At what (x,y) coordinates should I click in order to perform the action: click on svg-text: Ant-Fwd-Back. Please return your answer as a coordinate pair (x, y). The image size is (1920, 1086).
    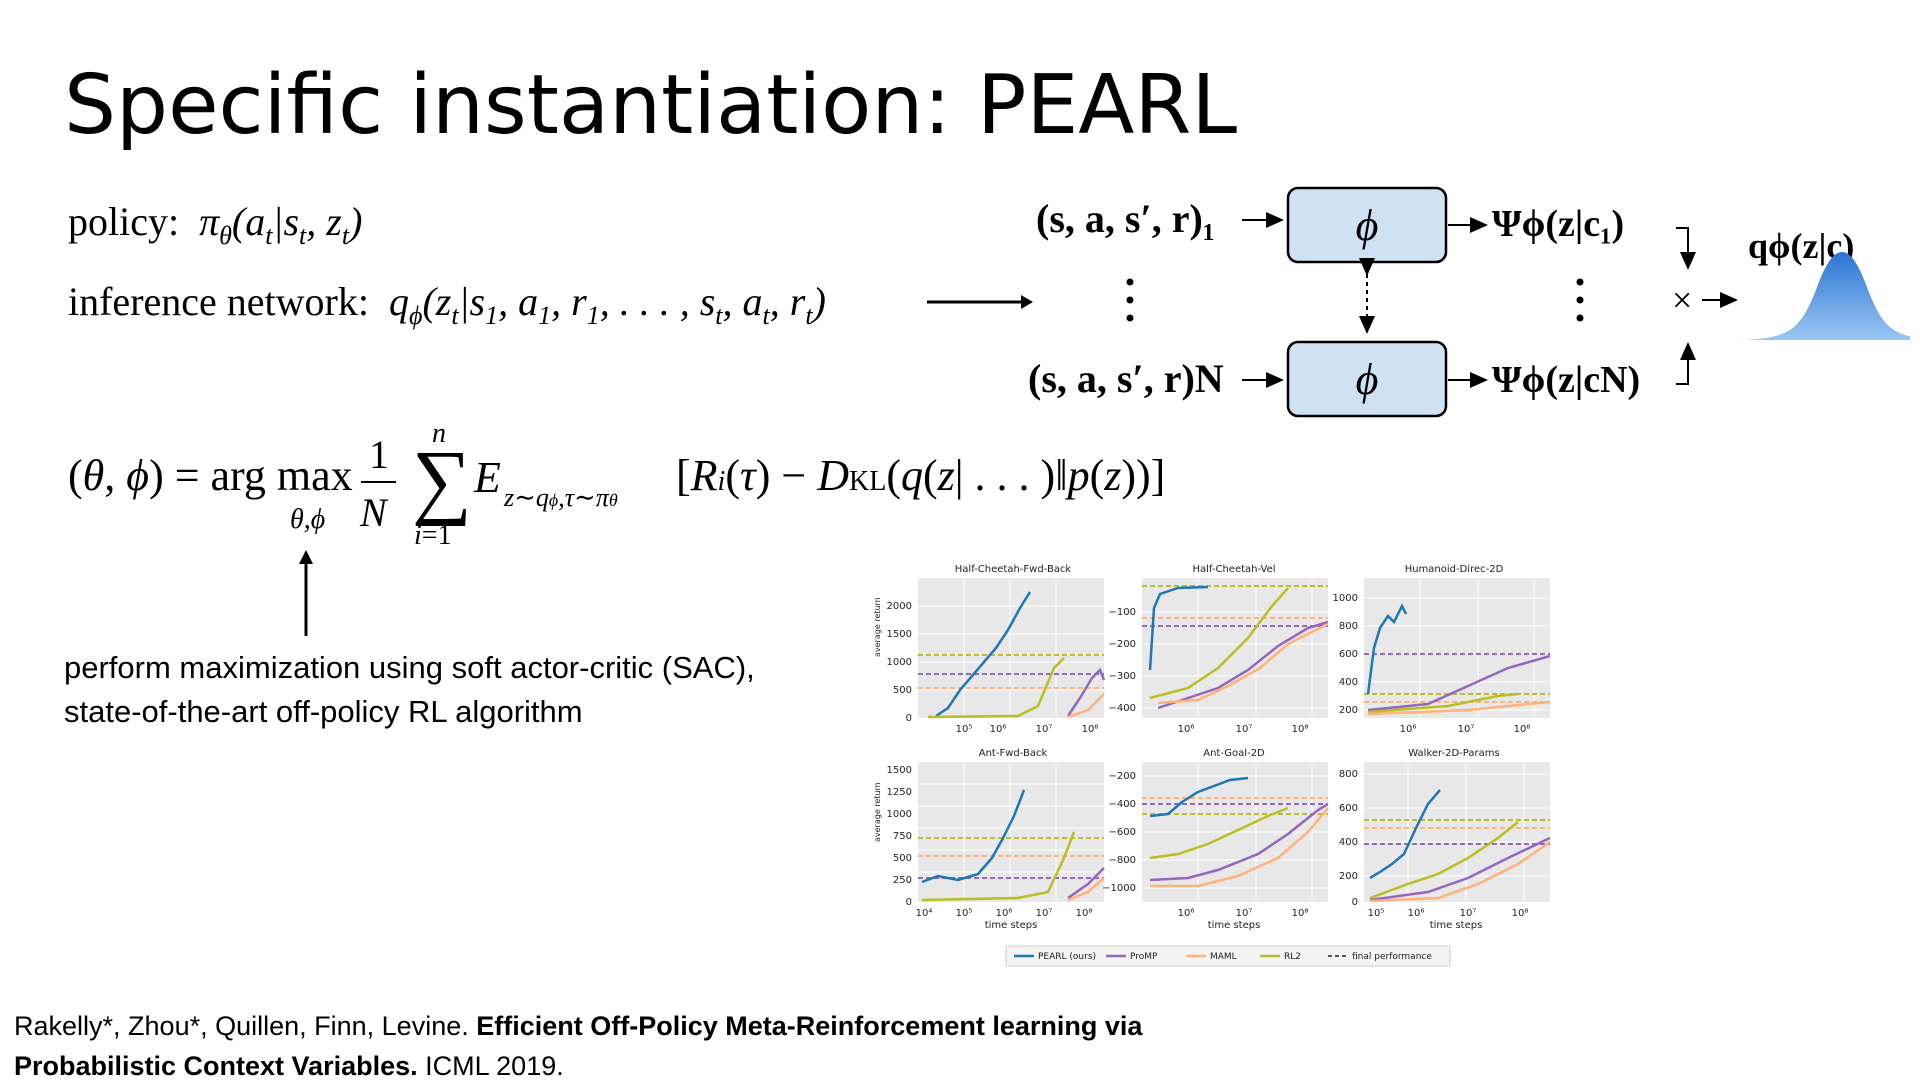
    Looking at the image, I should click on (1013, 753).